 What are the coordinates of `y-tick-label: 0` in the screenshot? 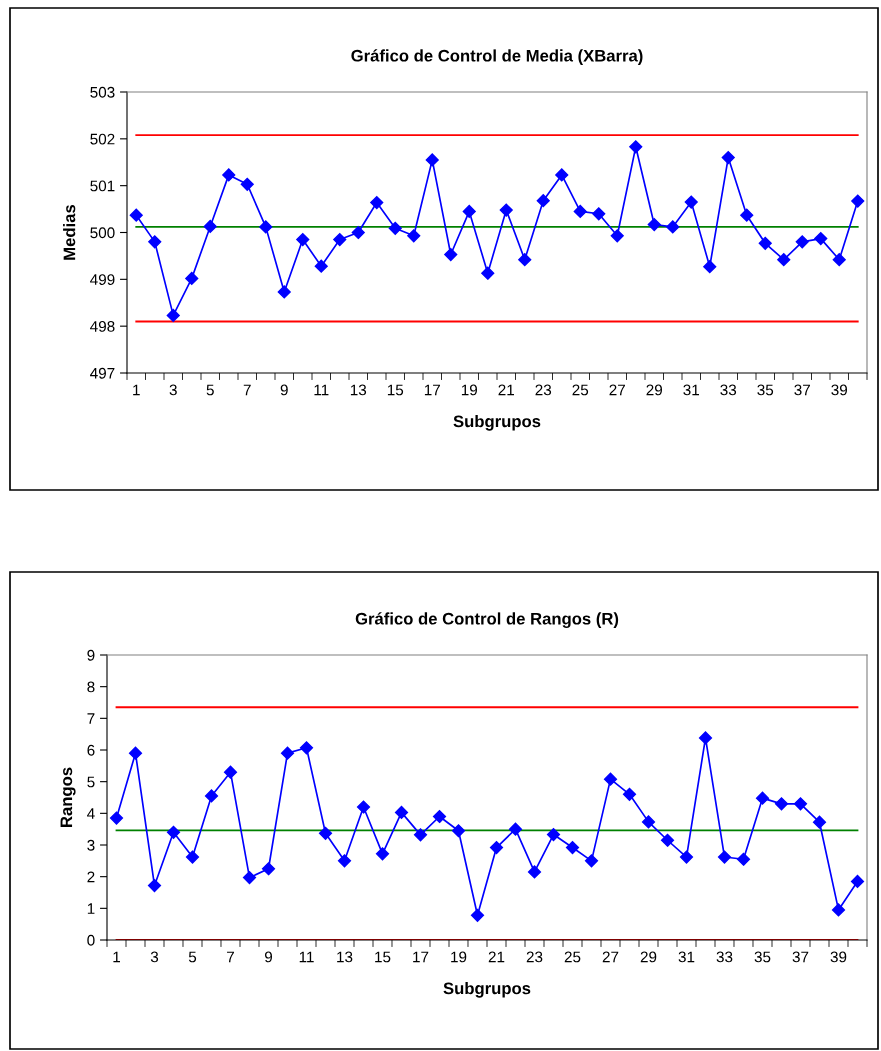 It's located at (91, 940).